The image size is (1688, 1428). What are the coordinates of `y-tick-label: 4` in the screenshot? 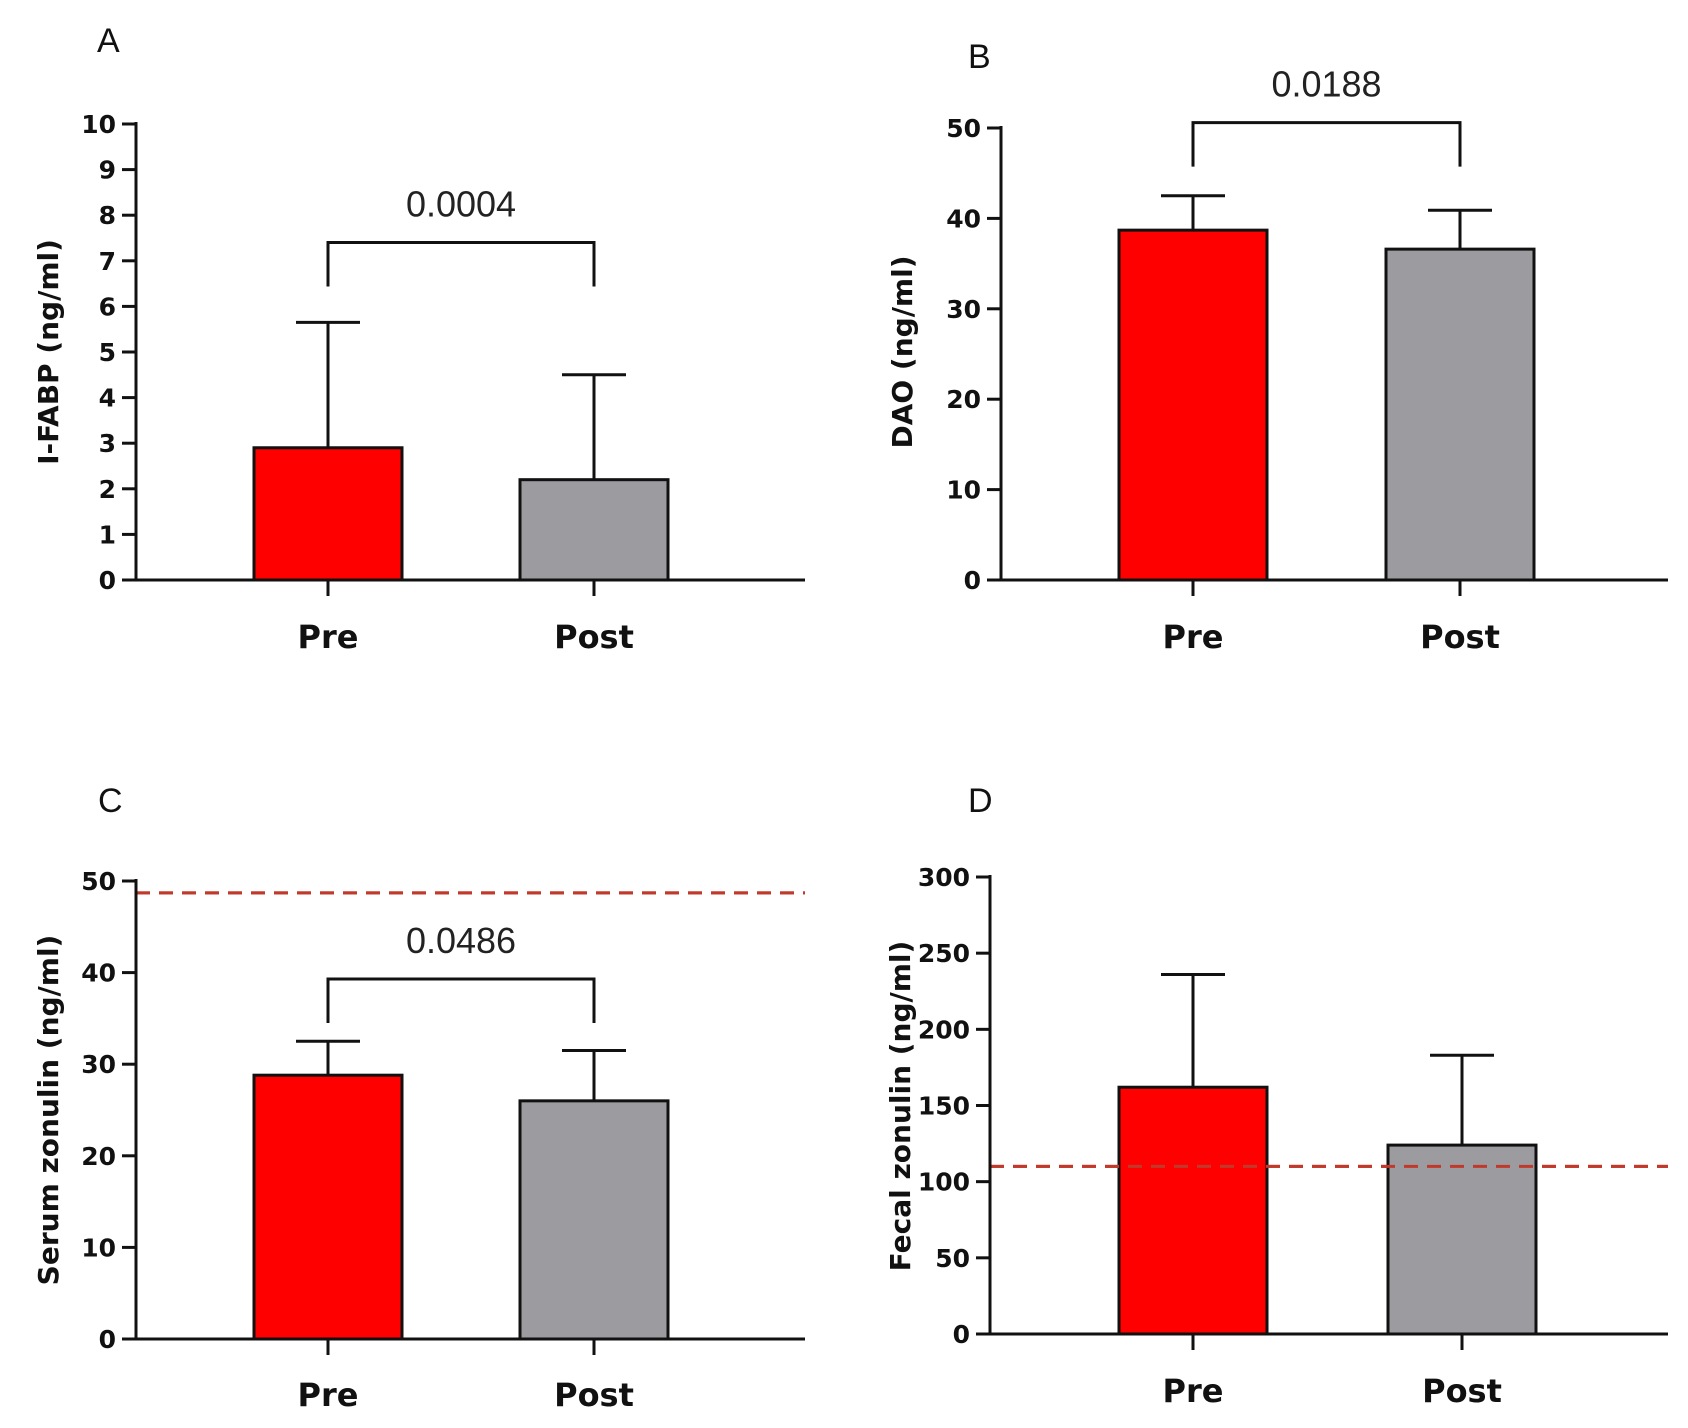 It's located at (107, 398).